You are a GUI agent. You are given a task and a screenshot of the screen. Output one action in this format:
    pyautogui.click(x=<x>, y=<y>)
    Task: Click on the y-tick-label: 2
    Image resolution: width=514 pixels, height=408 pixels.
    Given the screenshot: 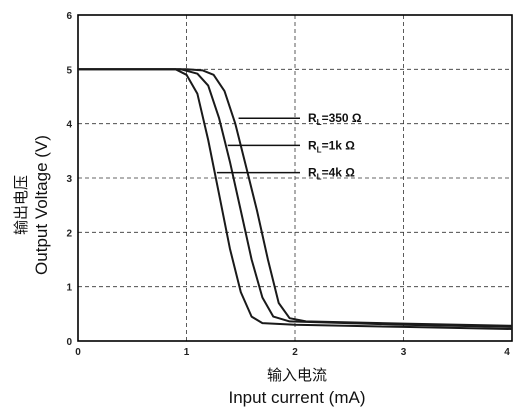 What is the action you would take?
    pyautogui.click(x=69, y=233)
    